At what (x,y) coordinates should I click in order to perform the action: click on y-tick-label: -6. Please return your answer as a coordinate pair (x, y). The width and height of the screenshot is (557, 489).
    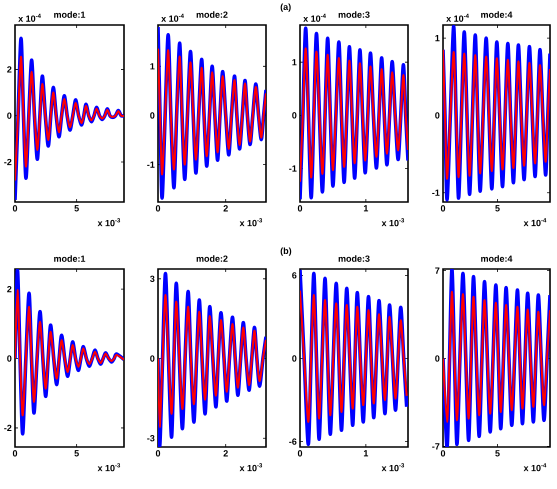
    Looking at the image, I should click on (292, 441).